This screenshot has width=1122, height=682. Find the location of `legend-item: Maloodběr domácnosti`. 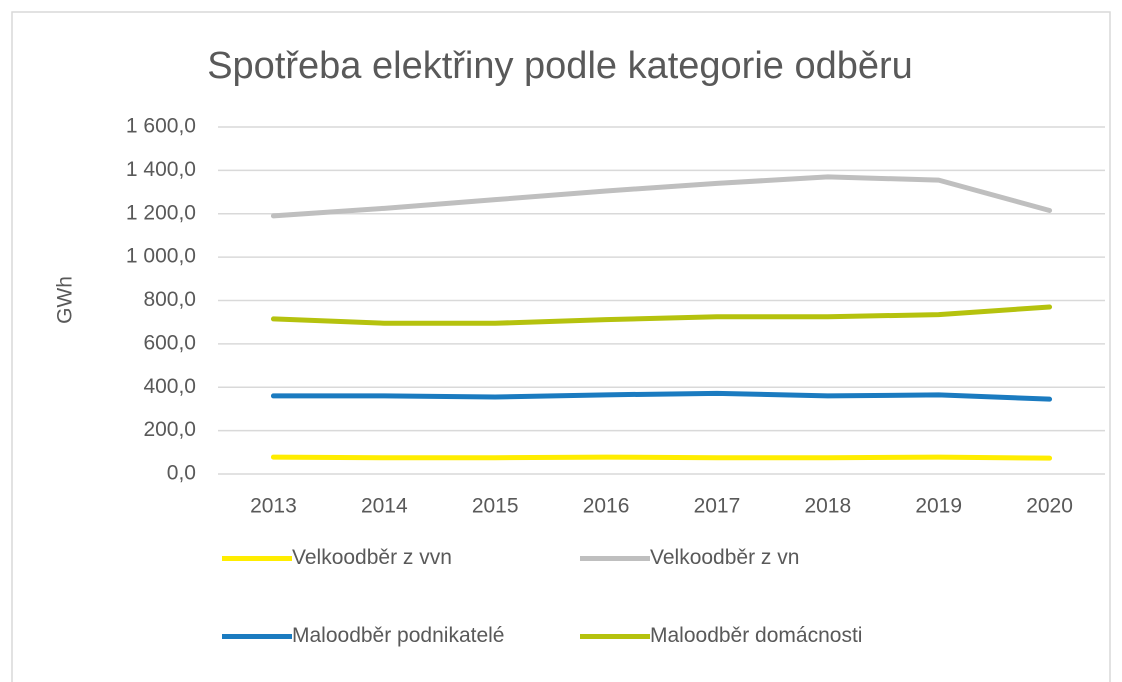

legend-item: Maloodběr domácnosti is located at coordinates (795, 636).